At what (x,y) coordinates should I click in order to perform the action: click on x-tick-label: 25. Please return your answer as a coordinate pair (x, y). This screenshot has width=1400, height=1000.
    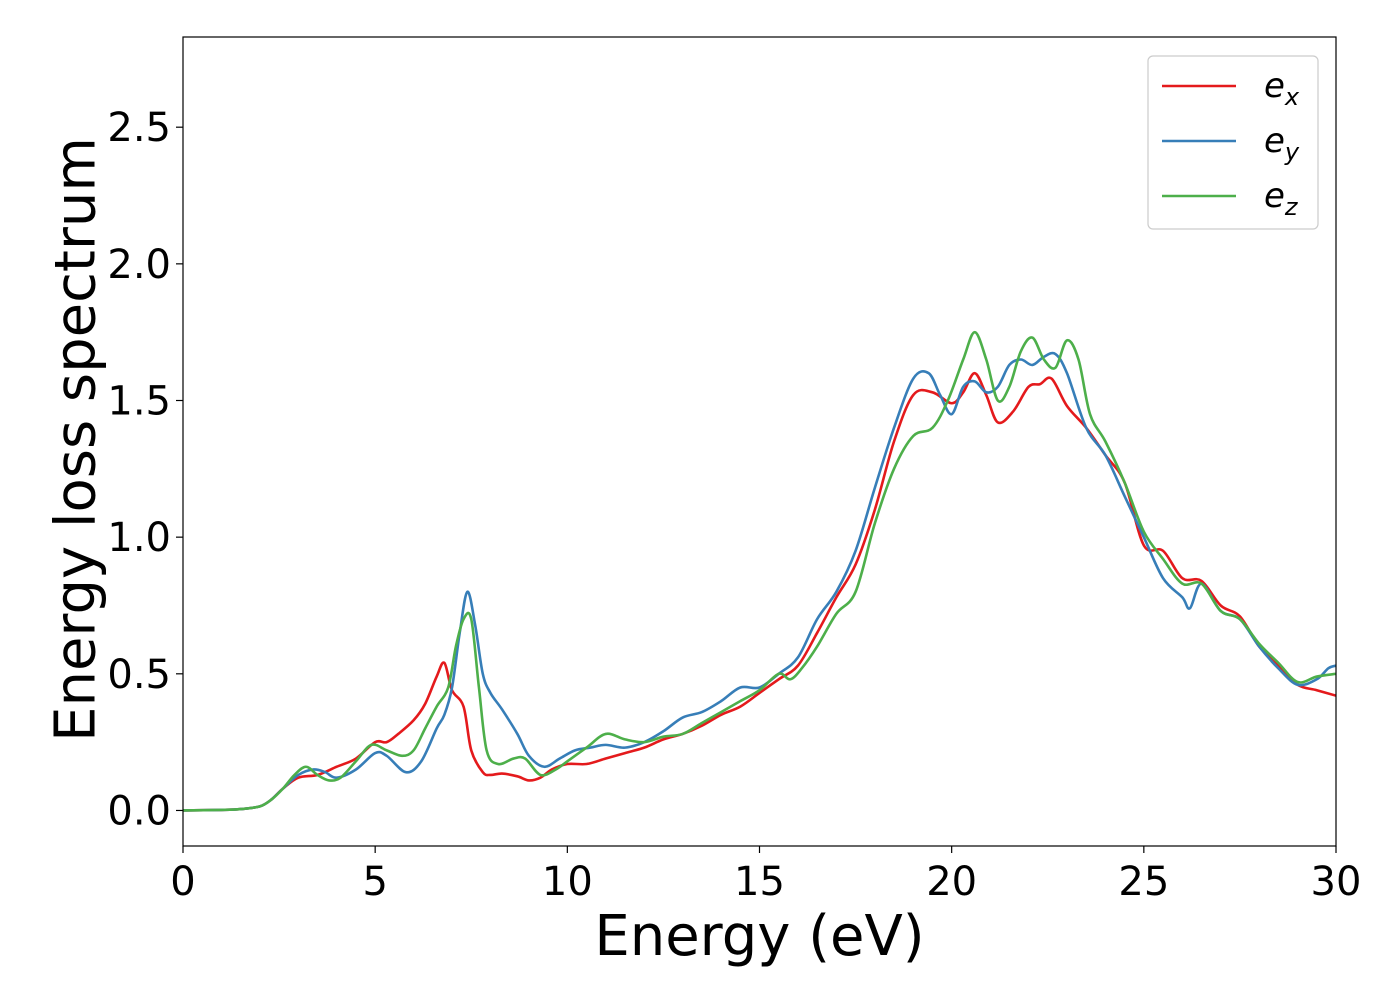
    Looking at the image, I should click on (1143, 882).